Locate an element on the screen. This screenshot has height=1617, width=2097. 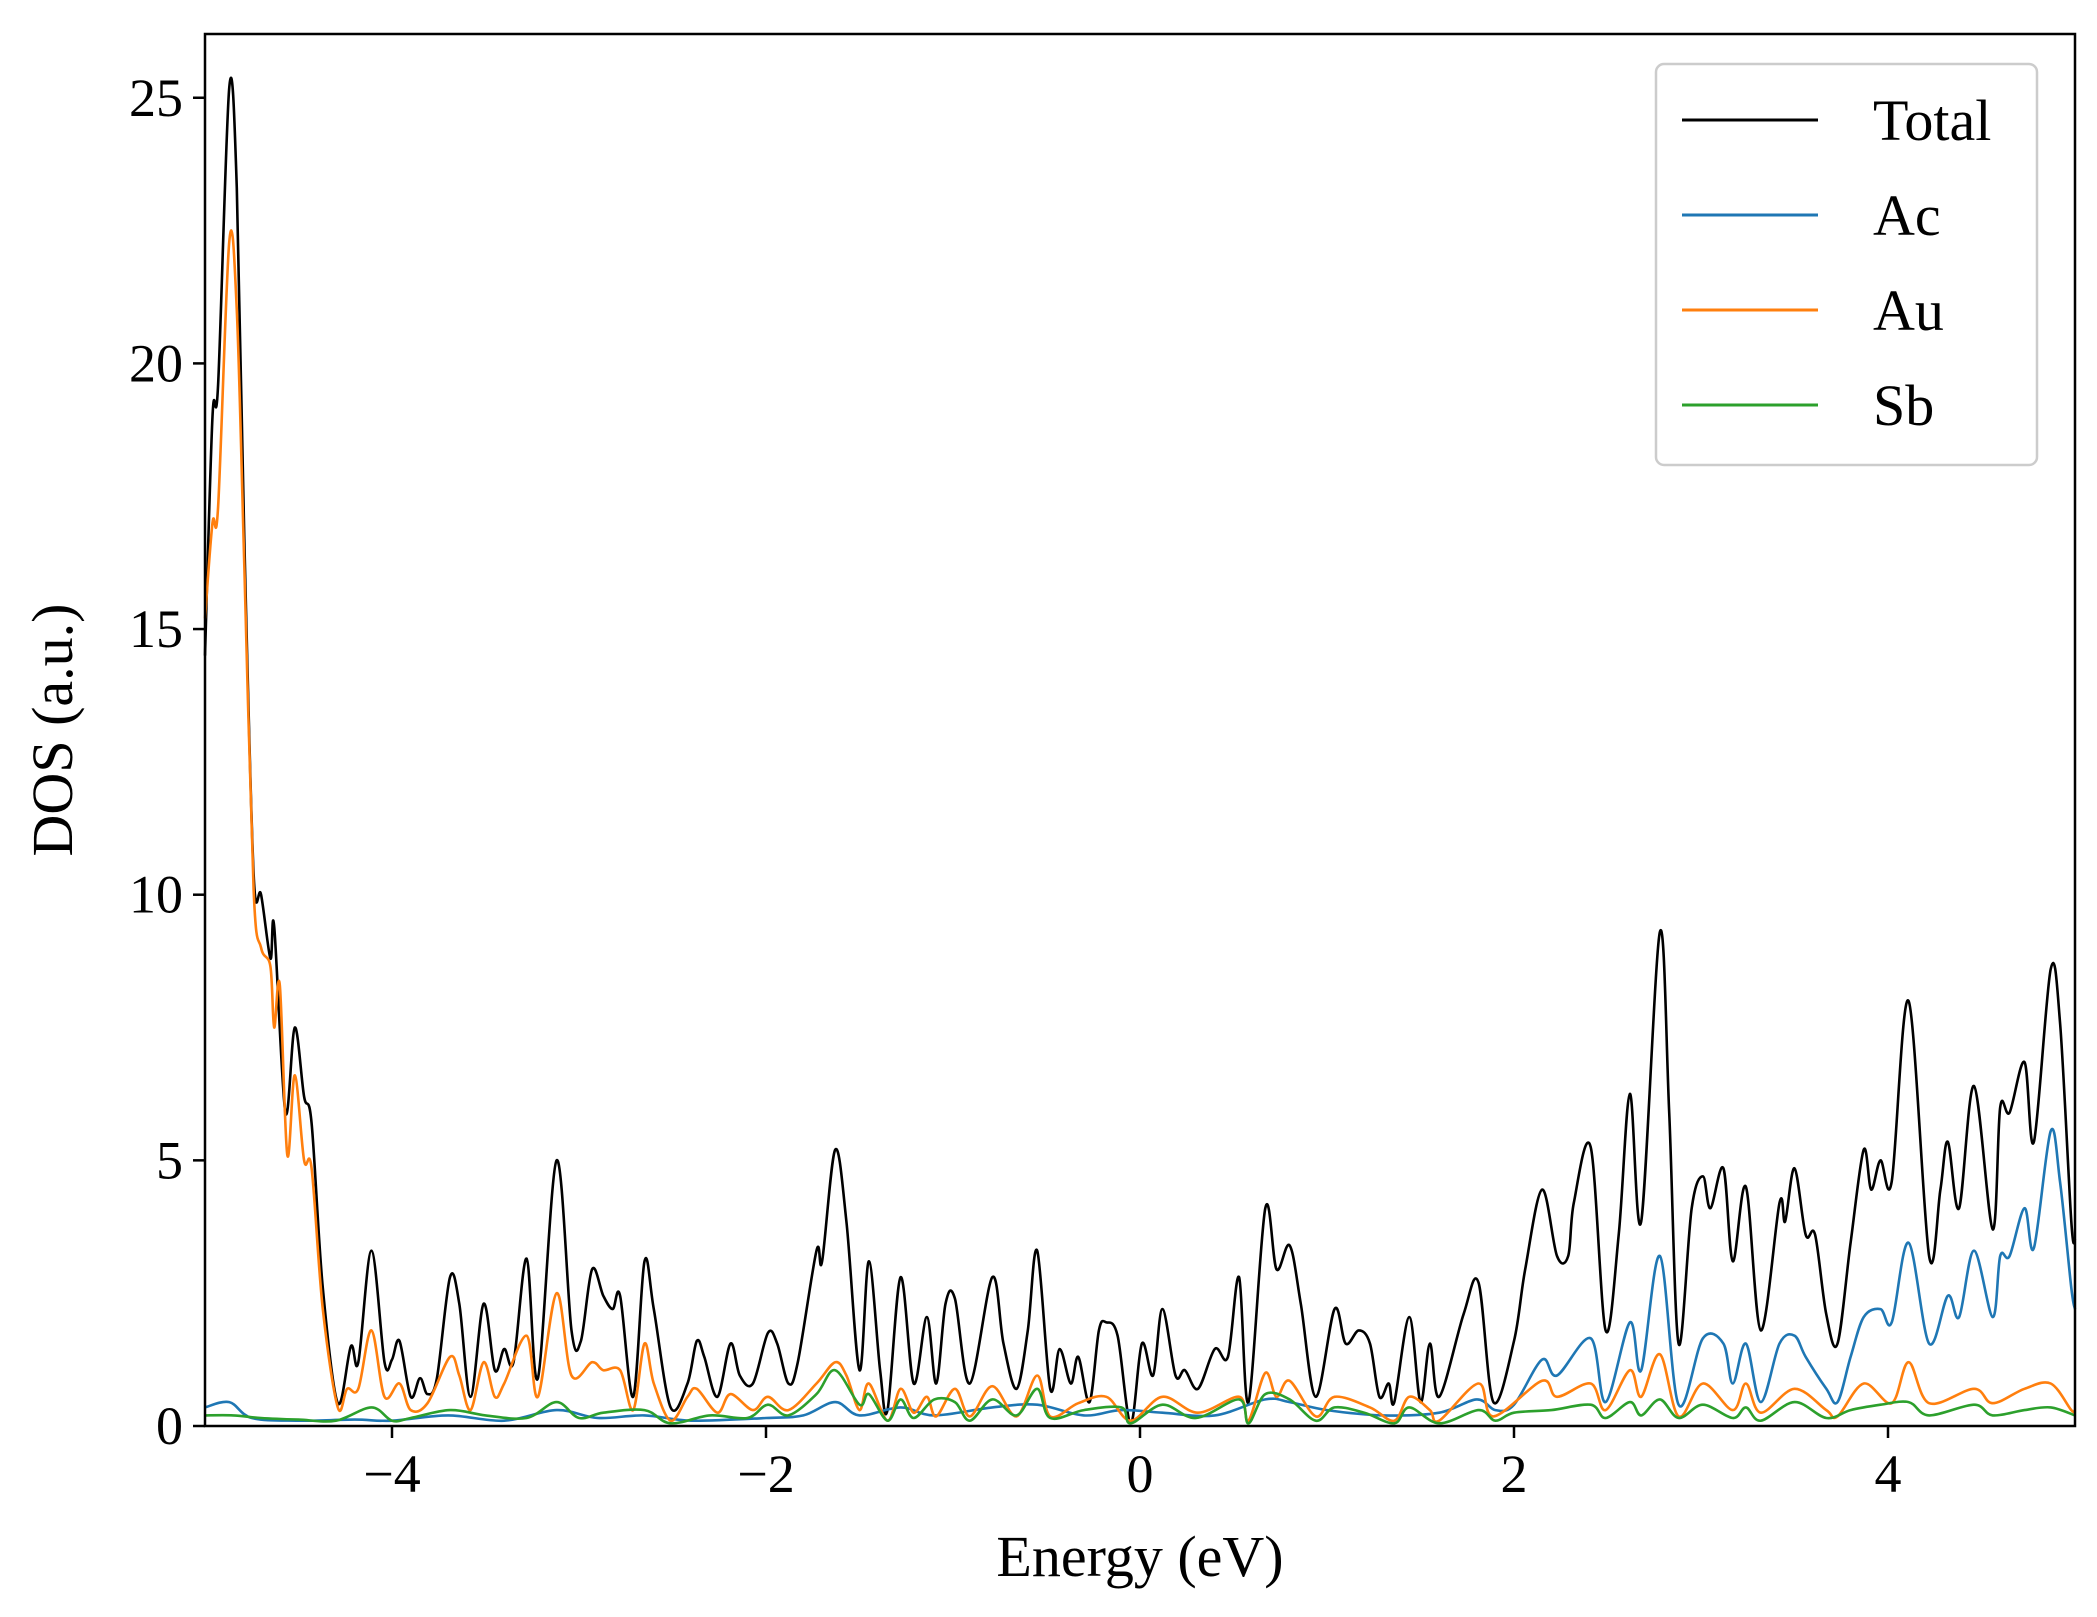
y-tick-label: 5 is located at coordinates (169, 1160).